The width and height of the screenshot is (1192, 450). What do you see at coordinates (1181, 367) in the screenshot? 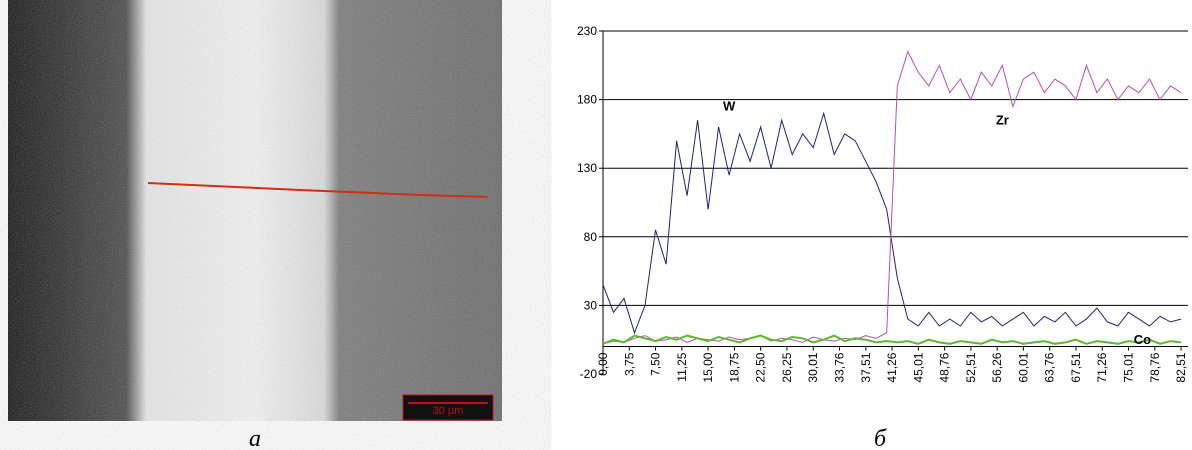
I see `x-tick-label: 82,51` at bounding box center [1181, 367].